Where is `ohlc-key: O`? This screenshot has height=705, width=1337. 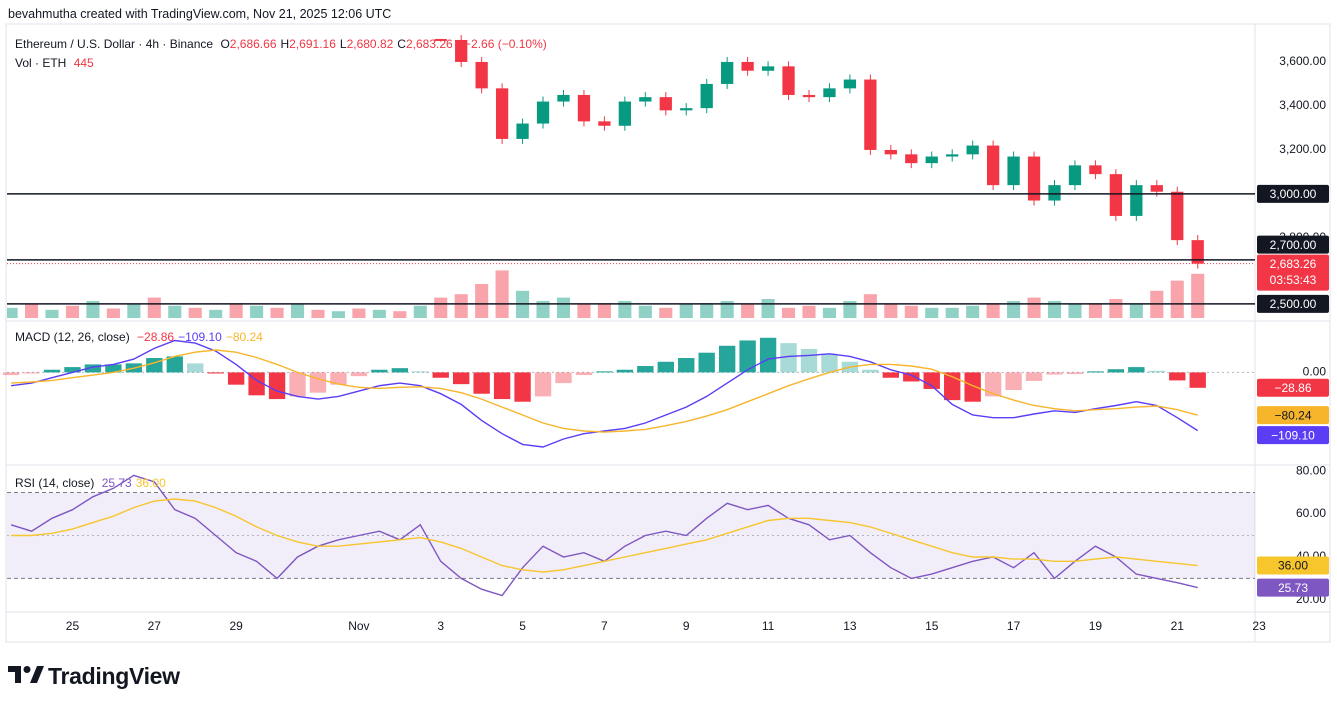
ohlc-key: O is located at coordinates (225, 44).